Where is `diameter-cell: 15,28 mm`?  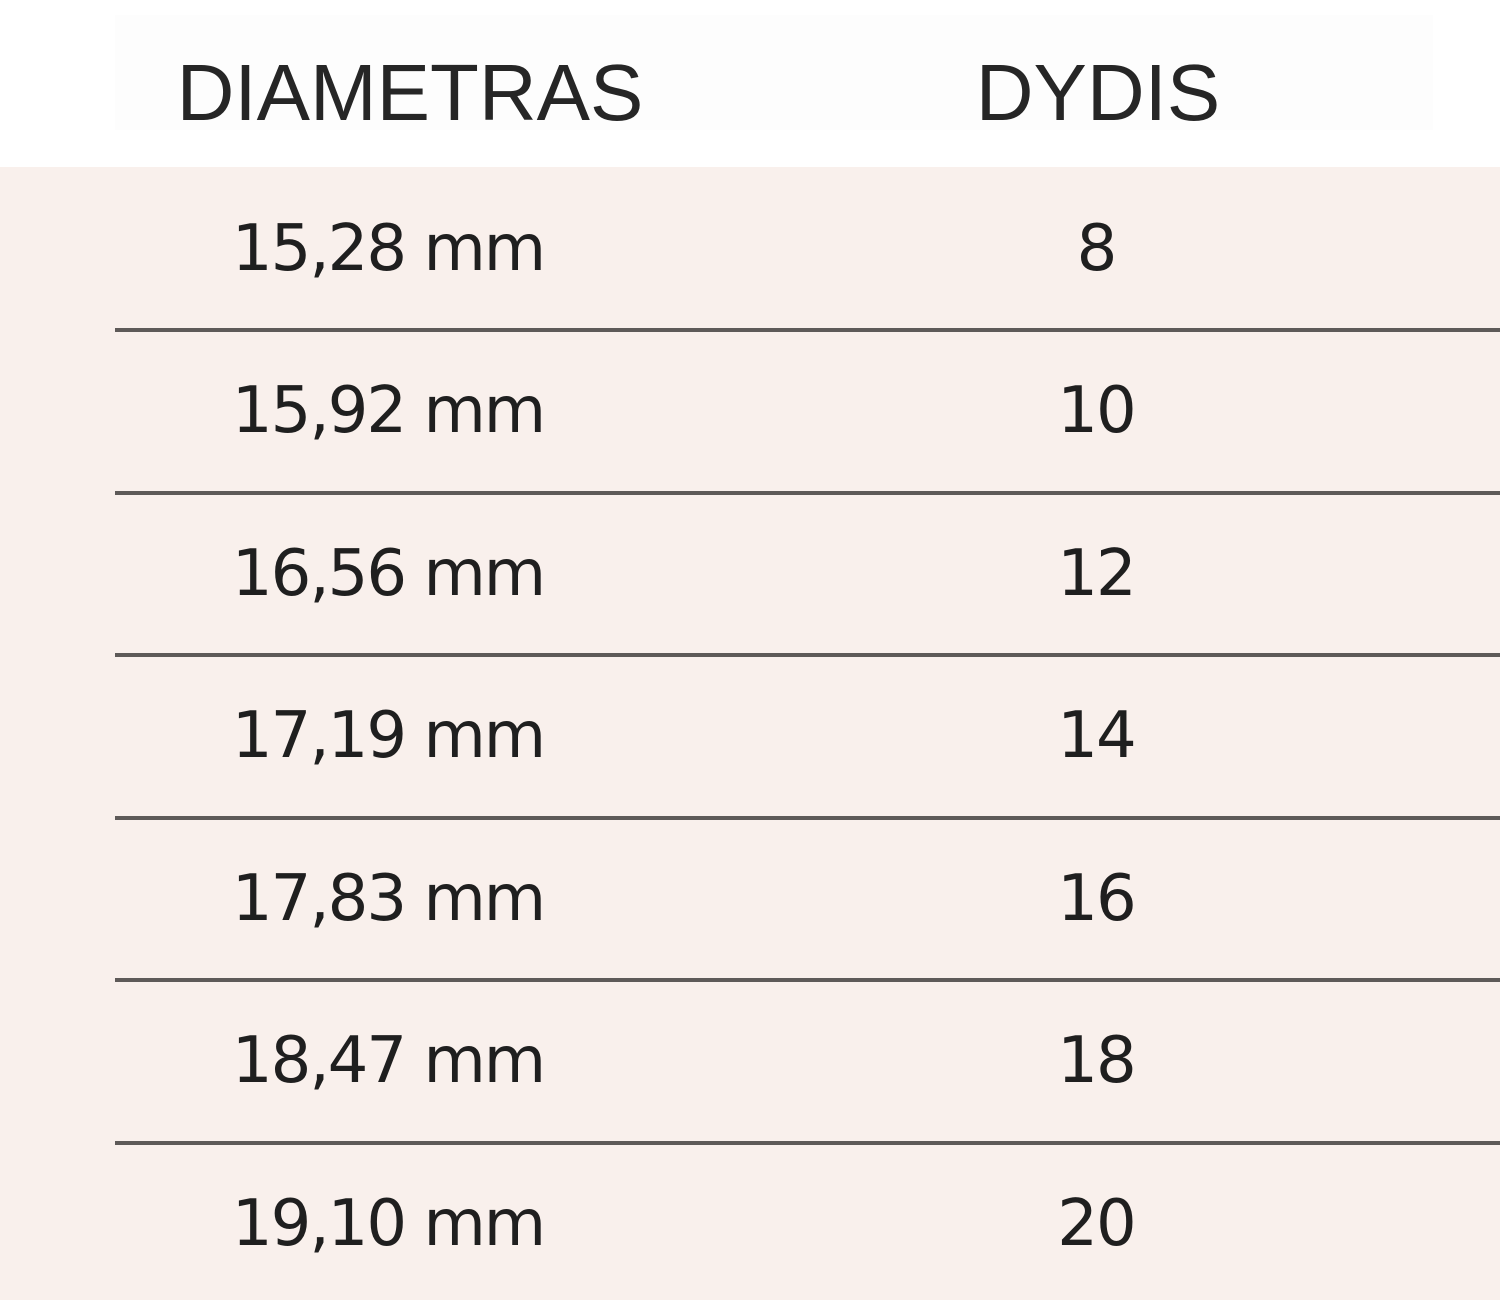
diameter-cell: 15,28 mm is located at coordinates (388, 248).